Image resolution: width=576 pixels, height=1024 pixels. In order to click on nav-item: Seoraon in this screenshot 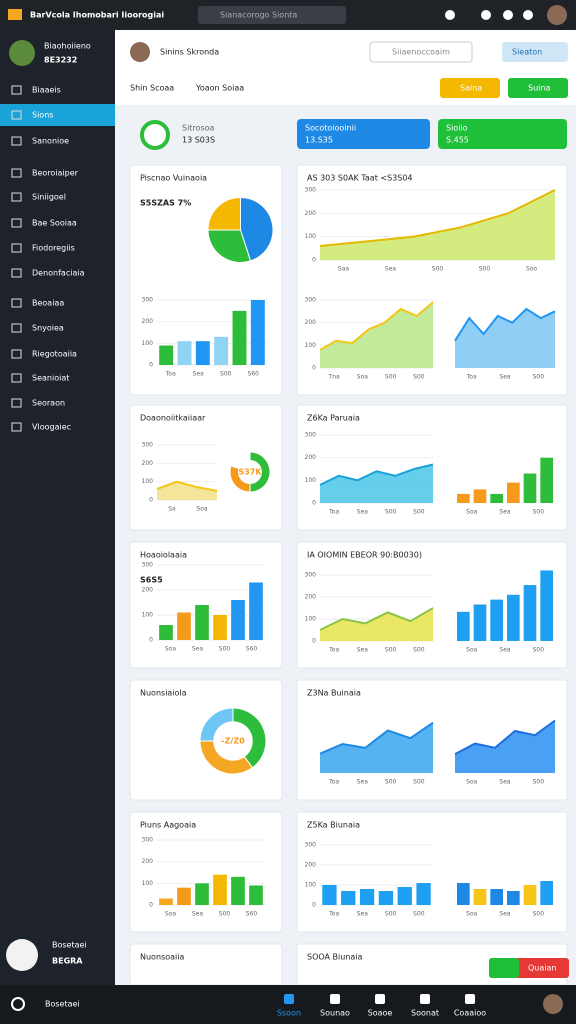, I will do `click(48, 403)`.